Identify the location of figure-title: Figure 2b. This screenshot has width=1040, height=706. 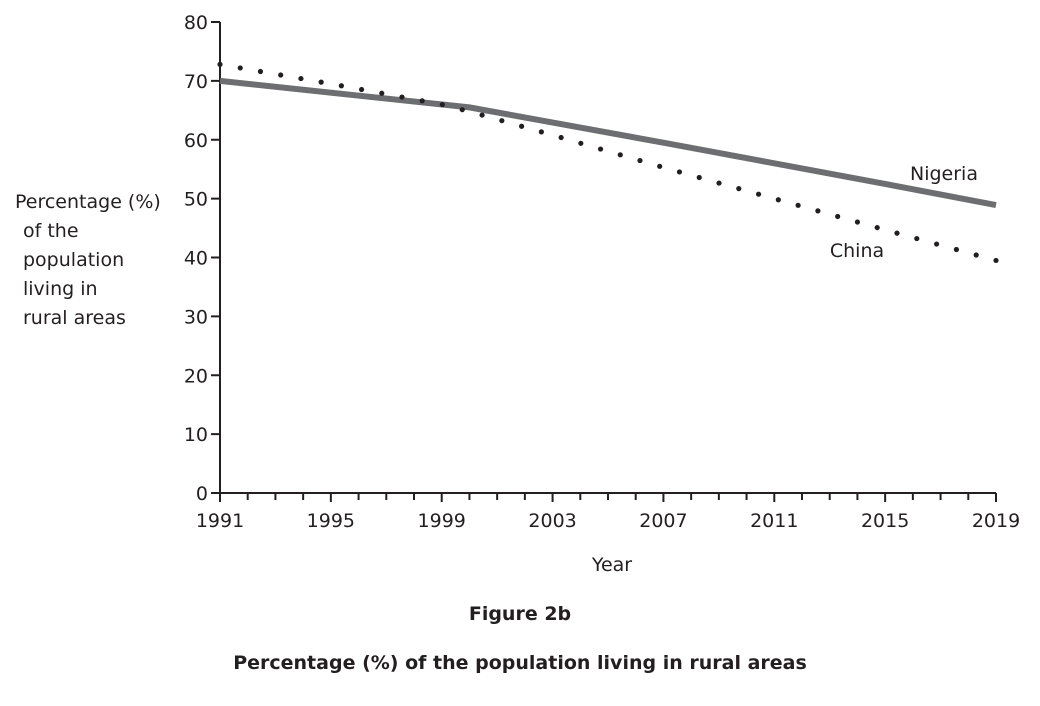
(520, 614).